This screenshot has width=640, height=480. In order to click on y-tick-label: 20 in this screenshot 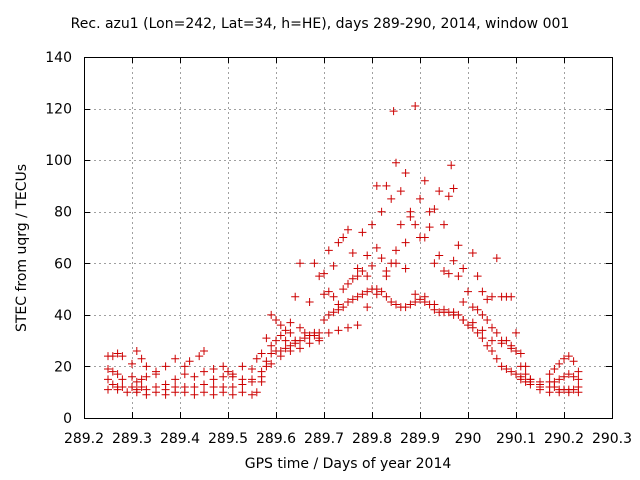, I will do `click(63, 367)`.